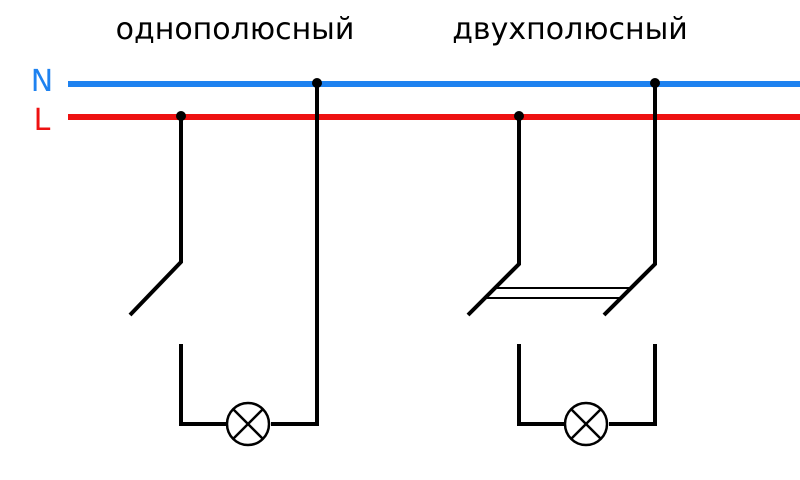 The width and height of the screenshot is (800, 480). What do you see at coordinates (586, 424) in the screenshot?
I see `double-pole-lamp-icon` at bounding box center [586, 424].